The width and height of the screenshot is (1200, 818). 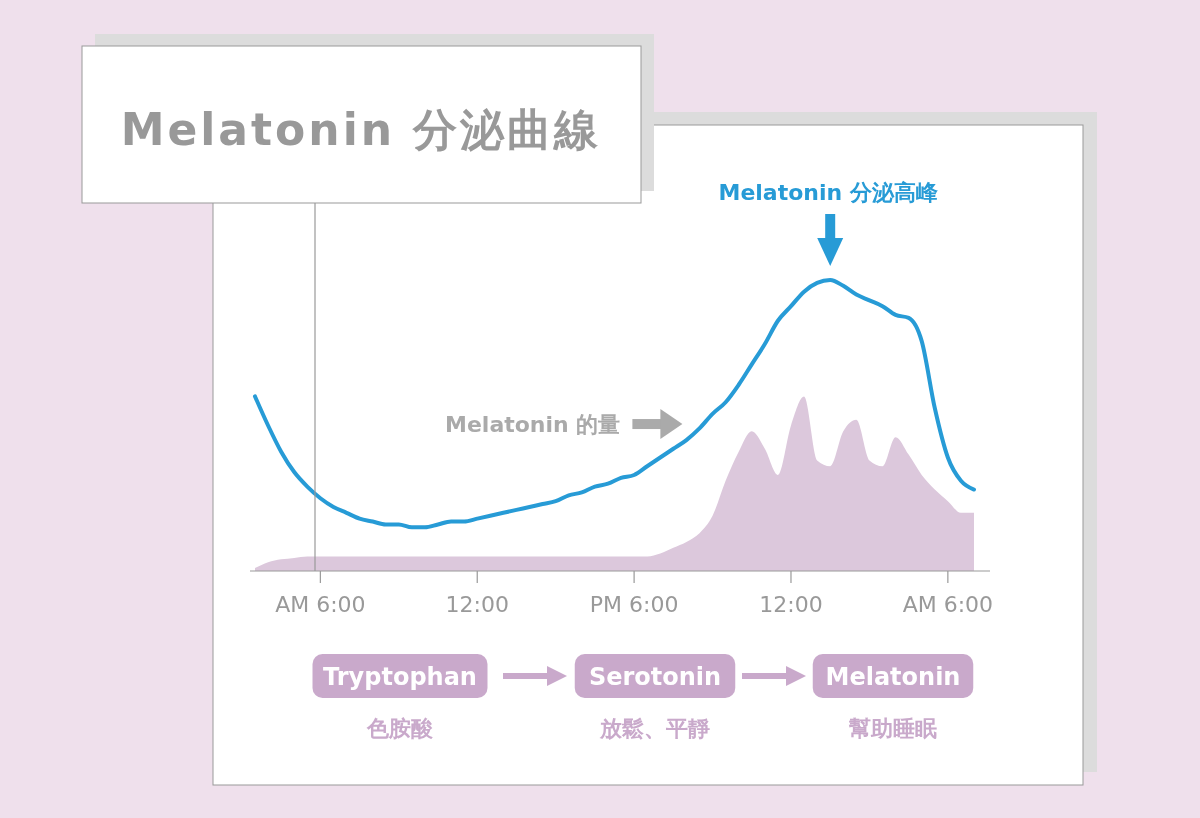 What do you see at coordinates (892, 728) in the screenshot?
I see `text: 幫助睡眠` at bounding box center [892, 728].